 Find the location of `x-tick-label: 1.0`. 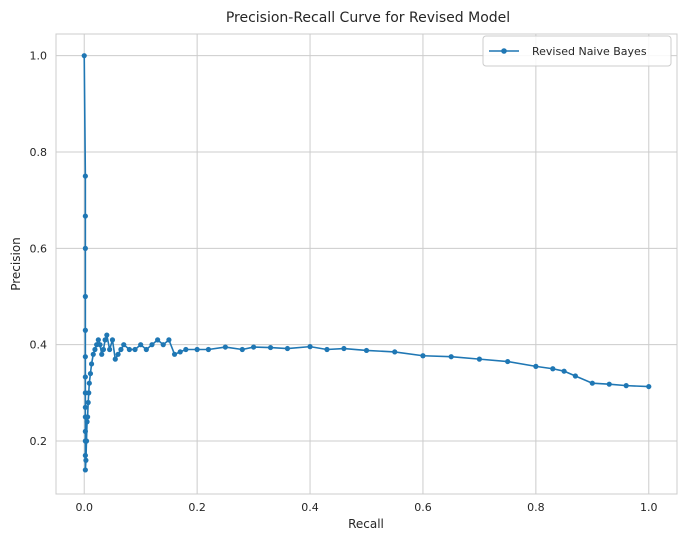

x-tick-label: 1.0 is located at coordinates (649, 507).